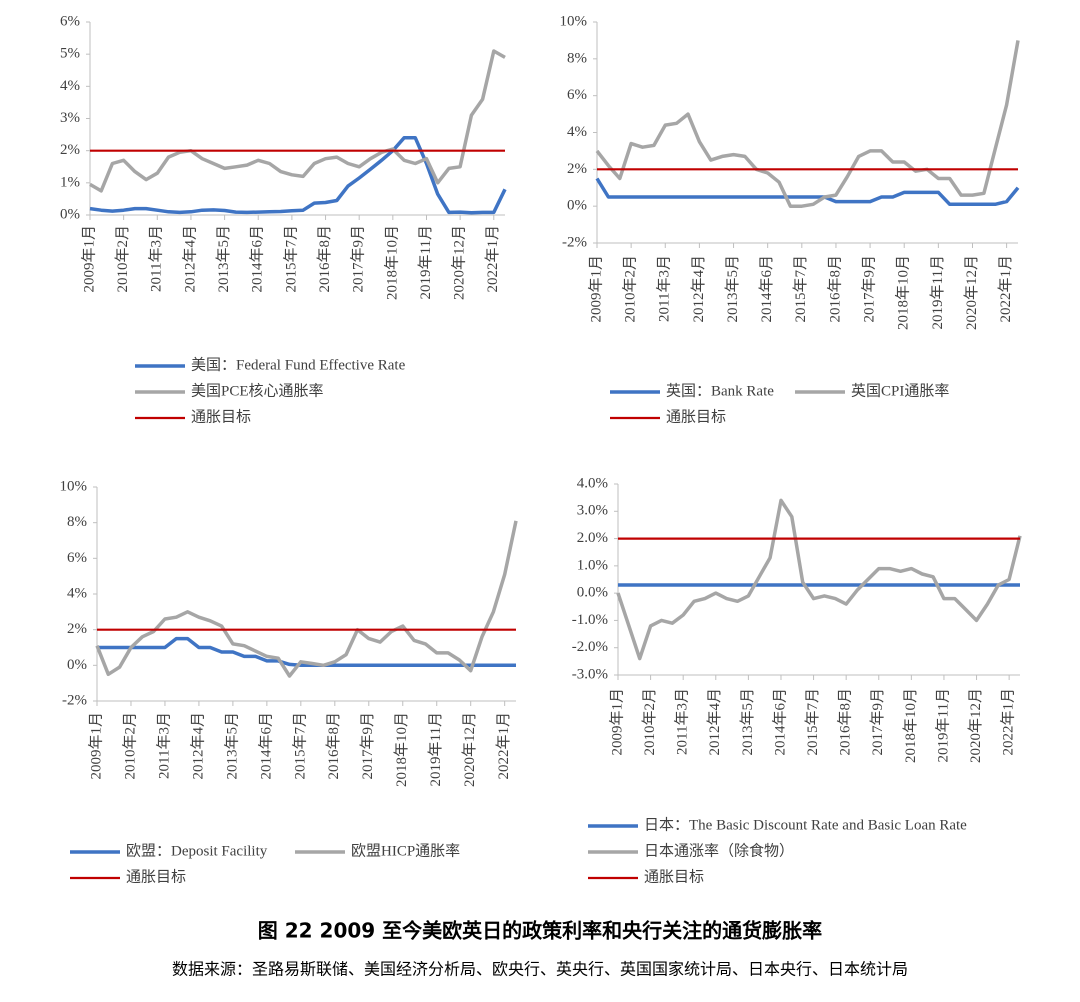  I want to click on y-tick-label: 2.0%, so click(592, 538).